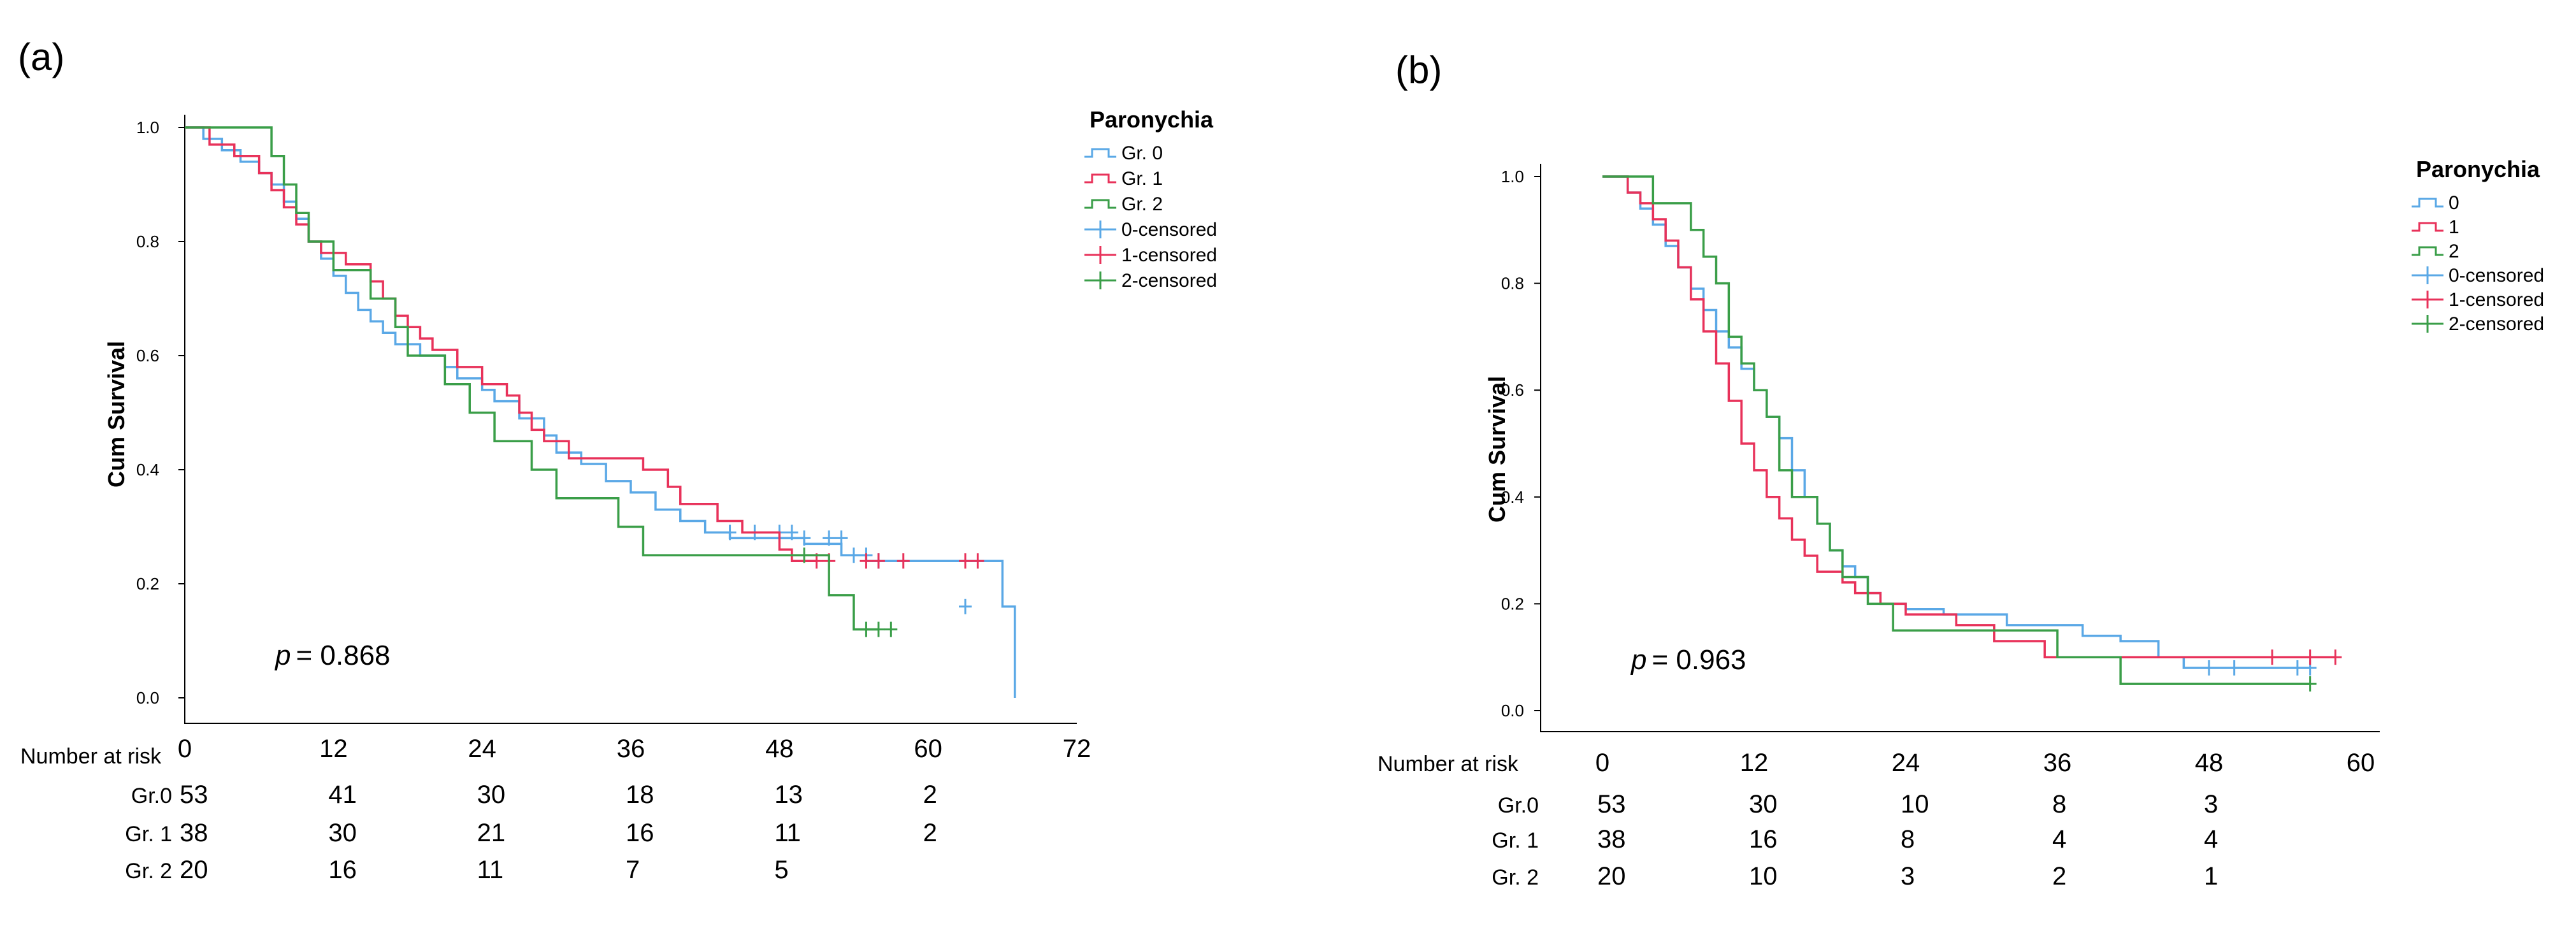  I want to click on panel-a-label: (a), so click(41, 57).